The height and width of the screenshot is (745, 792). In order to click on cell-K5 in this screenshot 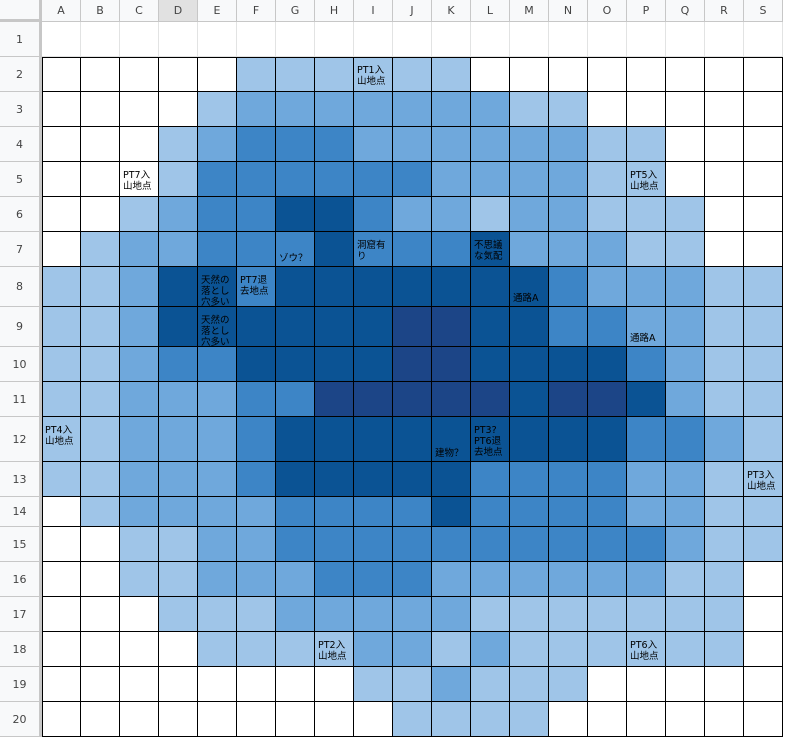, I will do `click(451, 179)`.